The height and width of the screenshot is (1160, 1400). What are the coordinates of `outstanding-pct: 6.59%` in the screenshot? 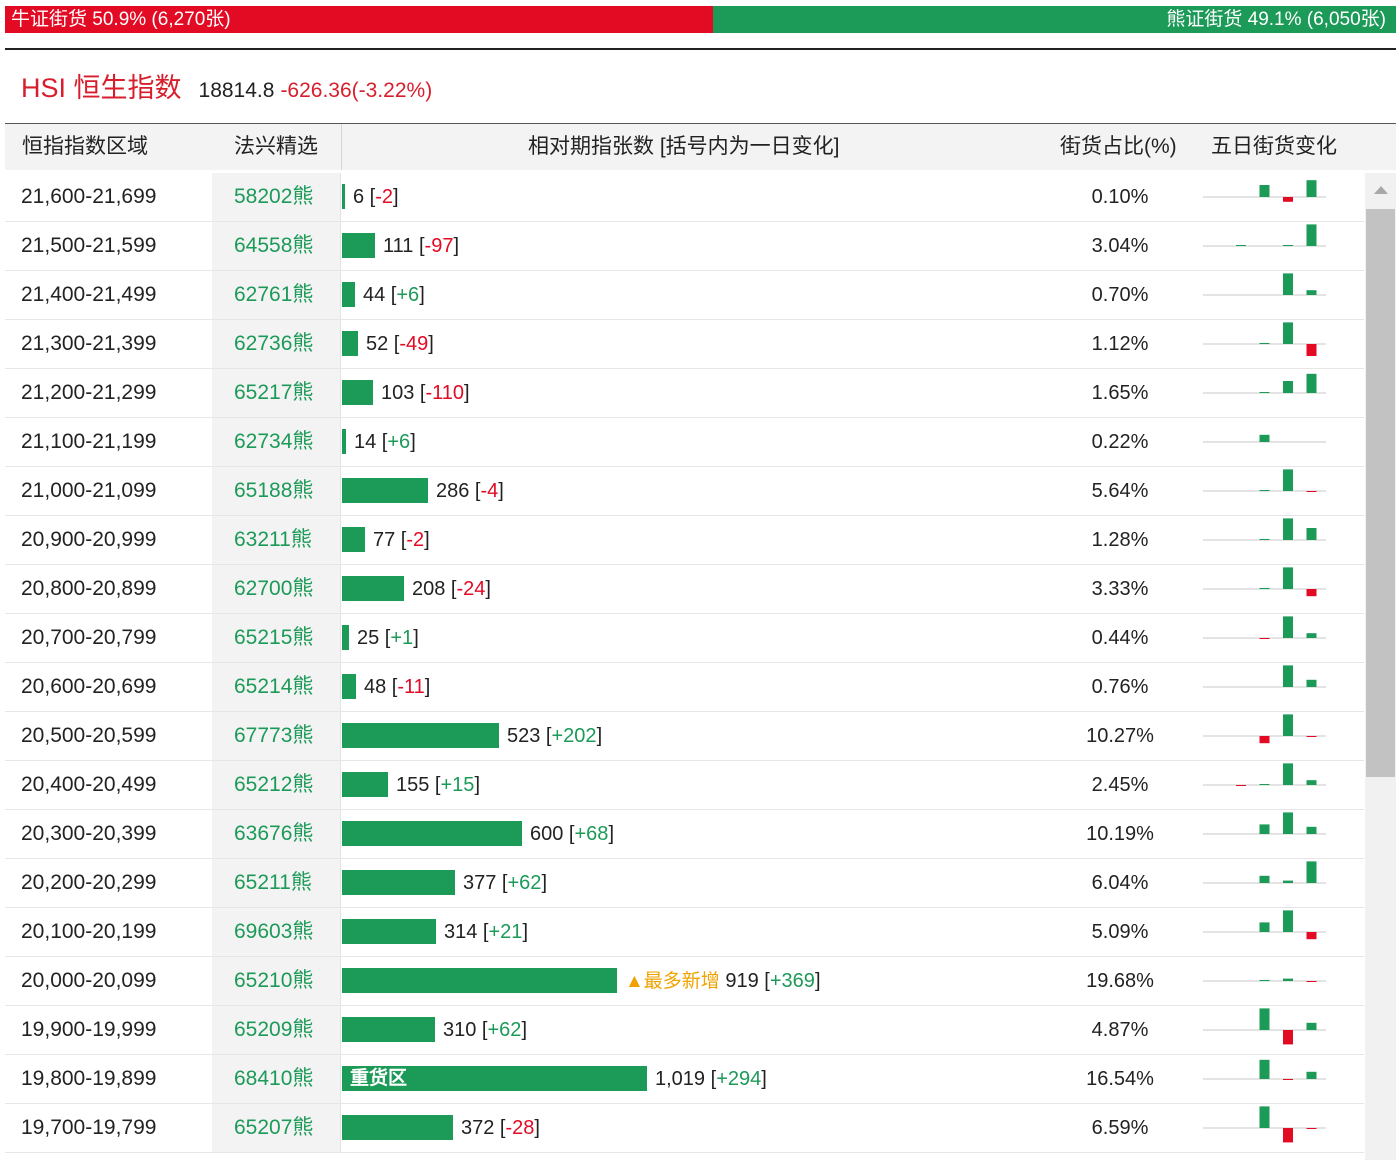 It's located at (1120, 1128).